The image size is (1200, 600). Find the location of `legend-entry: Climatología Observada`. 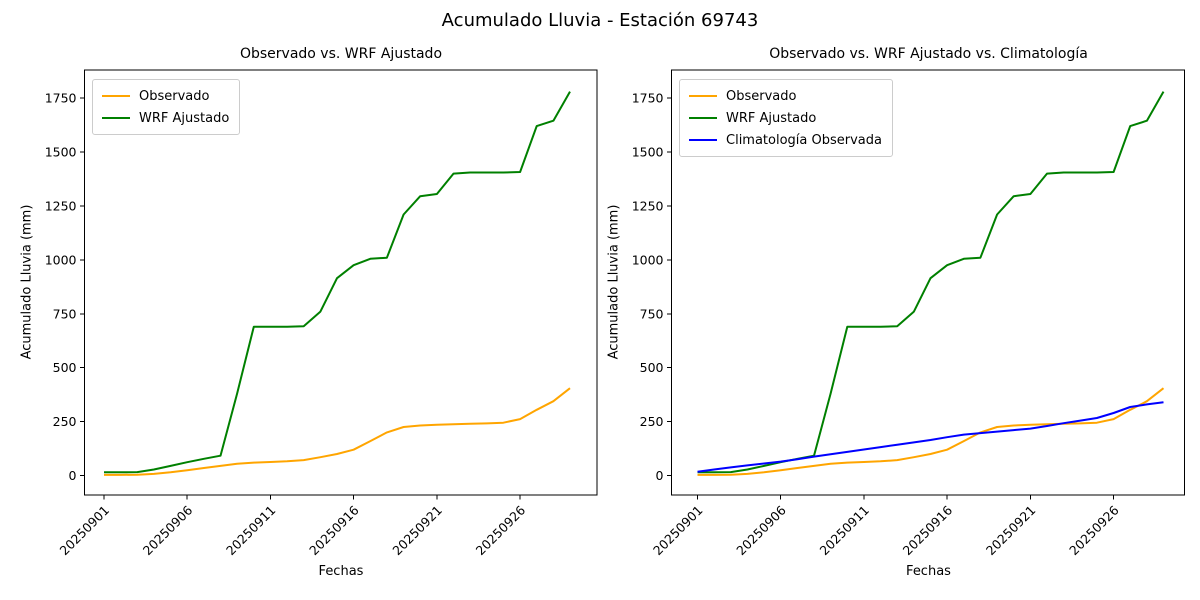

legend-entry: Climatología Observada is located at coordinates (785, 140).